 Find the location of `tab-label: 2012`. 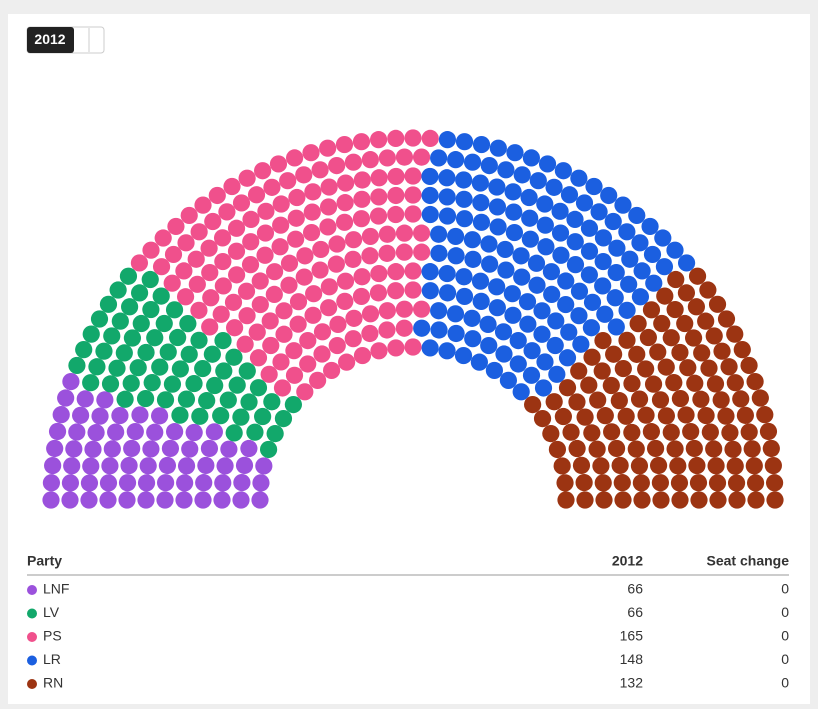

tab-label: 2012 is located at coordinates (49, 39).